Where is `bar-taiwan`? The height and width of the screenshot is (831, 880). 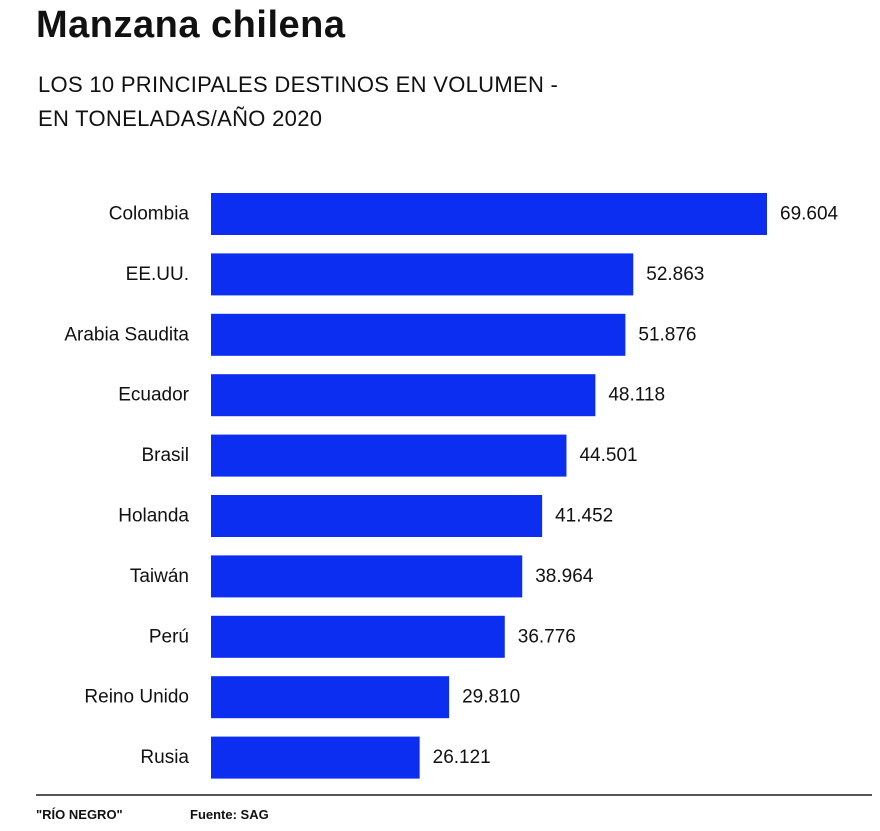
bar-taiwan is located at coordinates (367, 576).